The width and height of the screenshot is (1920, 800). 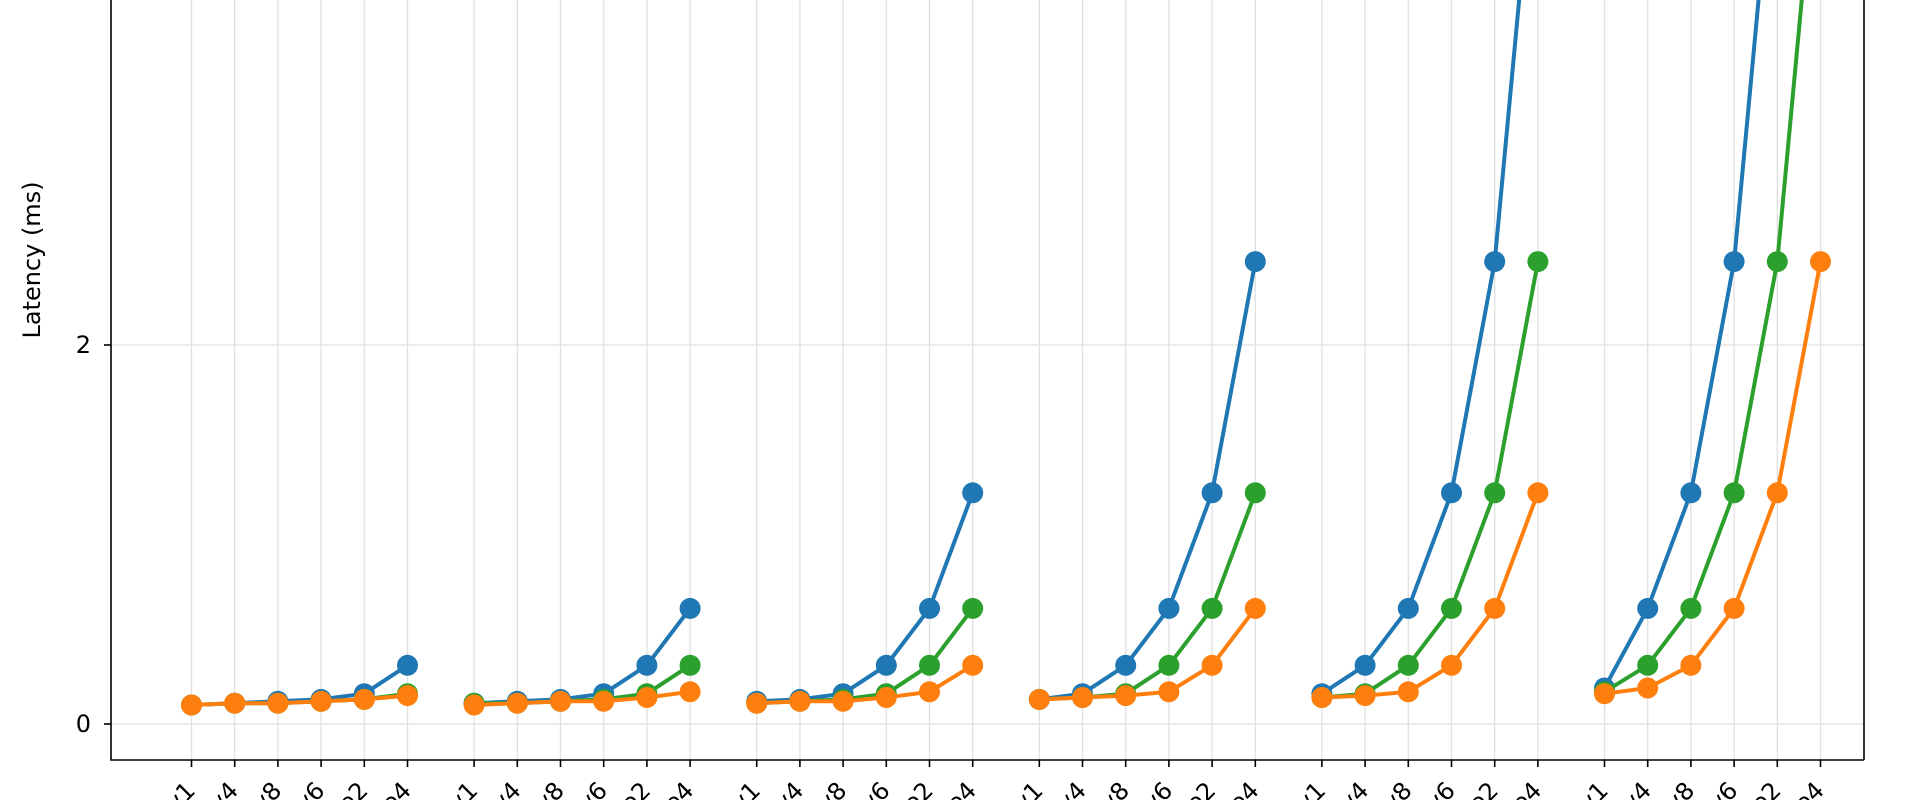 What do you see at coordinates (83, 724) in the screenshot?
I see `y-tick-label: 0` at bounding box center [83, 724].